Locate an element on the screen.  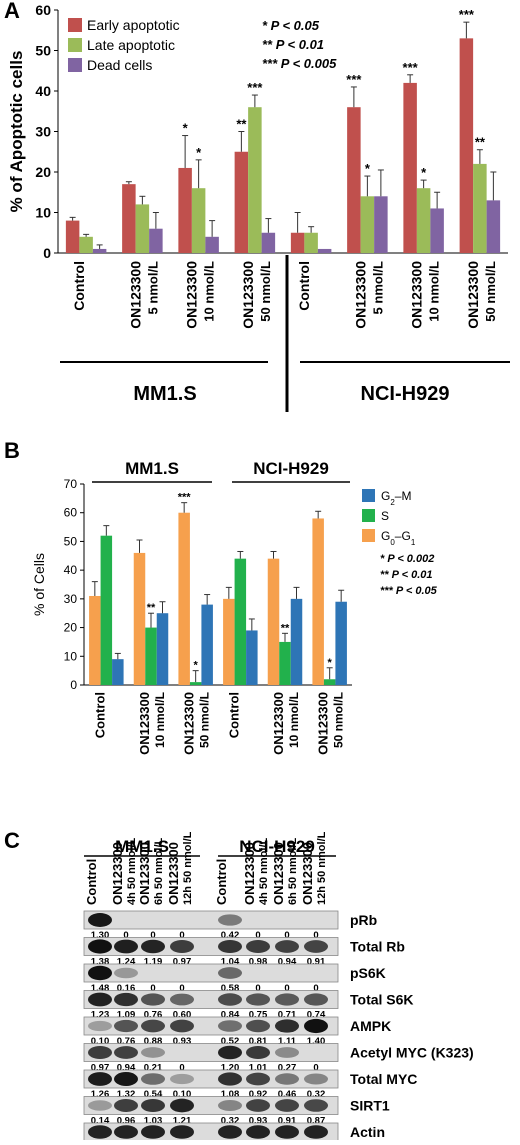
legend-base: S is located at coordinates (385, 516).